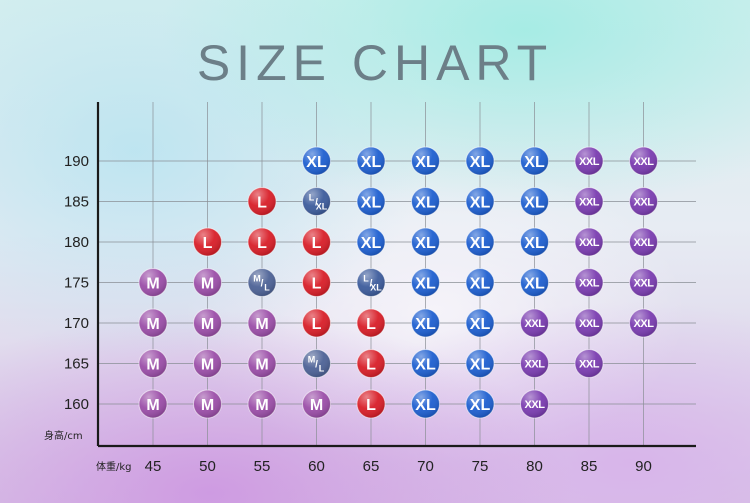 This screenshot has height=503, width=750. What do you see at coordinates (76, 161) in the screenshot?
I see `y-tick-label: 190` at bounding box center [76, 161].